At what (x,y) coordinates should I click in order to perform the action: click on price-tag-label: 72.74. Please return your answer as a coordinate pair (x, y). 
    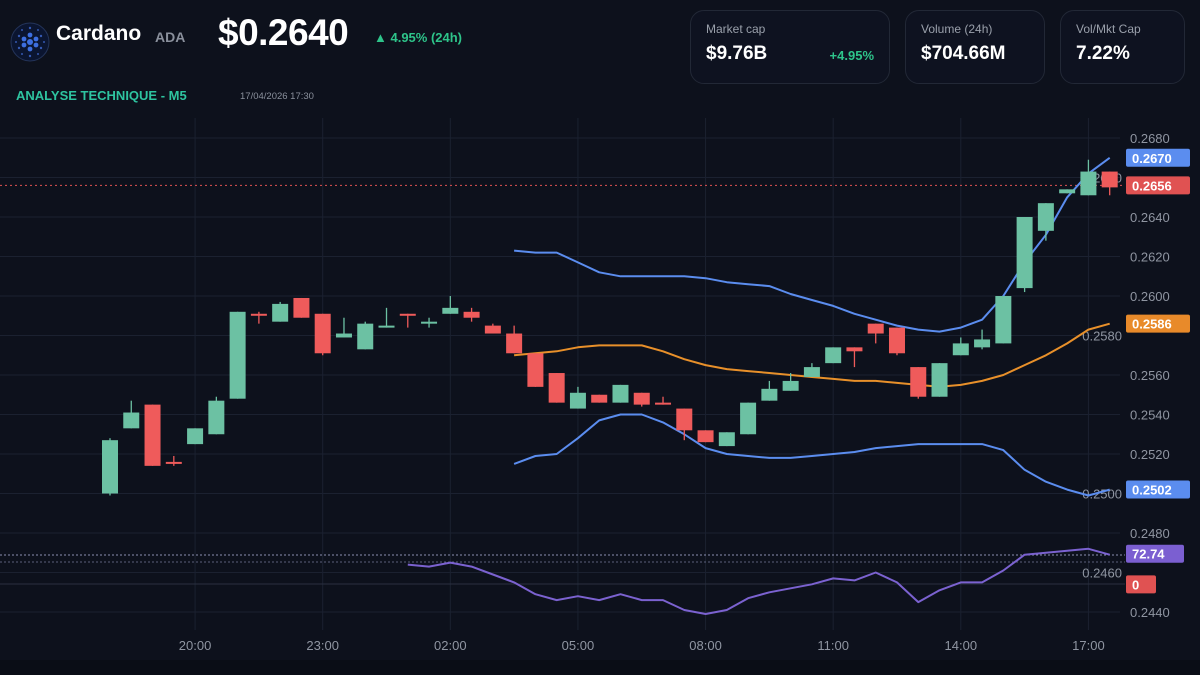
    Looking at the image, I should click on (1148, 554).